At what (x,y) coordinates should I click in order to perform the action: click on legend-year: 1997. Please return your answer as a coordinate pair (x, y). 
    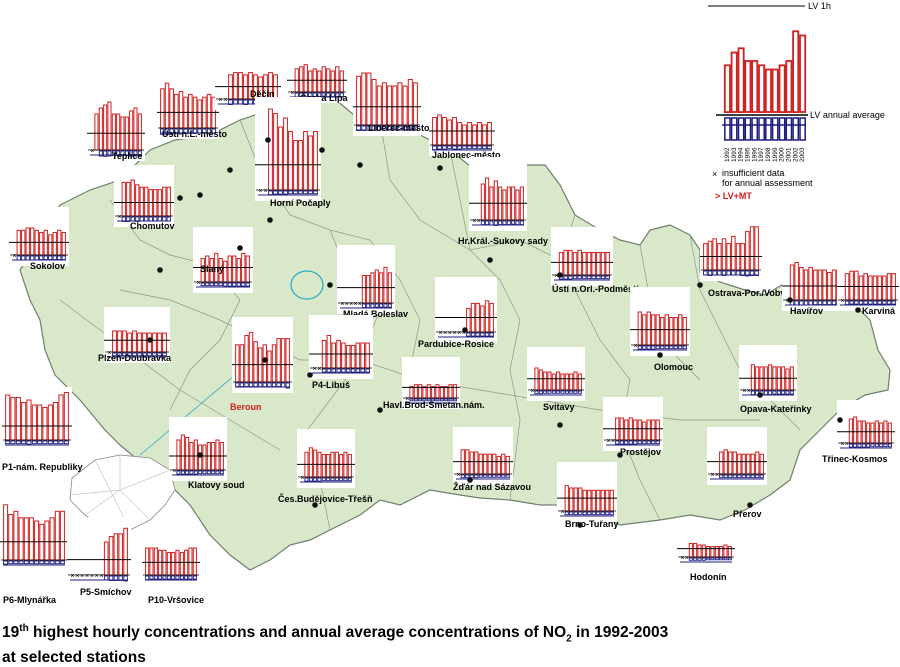
    Looking at the image, I should click on (761, 154).